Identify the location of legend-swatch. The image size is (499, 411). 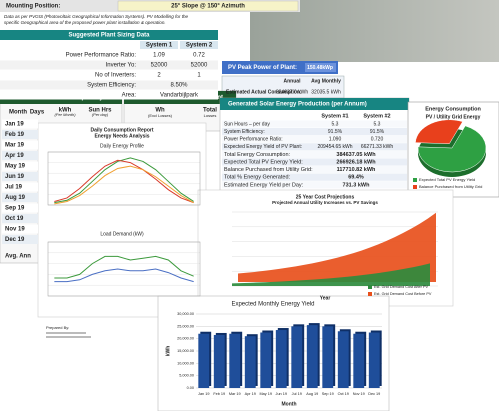
(415, 187).